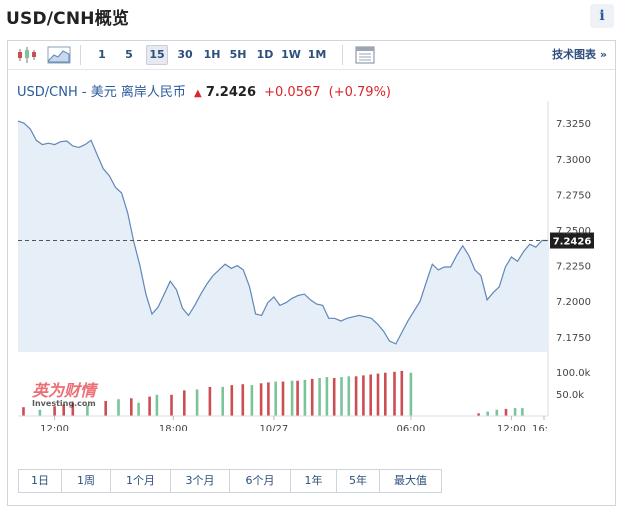  What do you see at coordinates (317, 54) in the screenshot?
I see `interval-1m: 1M` at bounding box center [317, 54].